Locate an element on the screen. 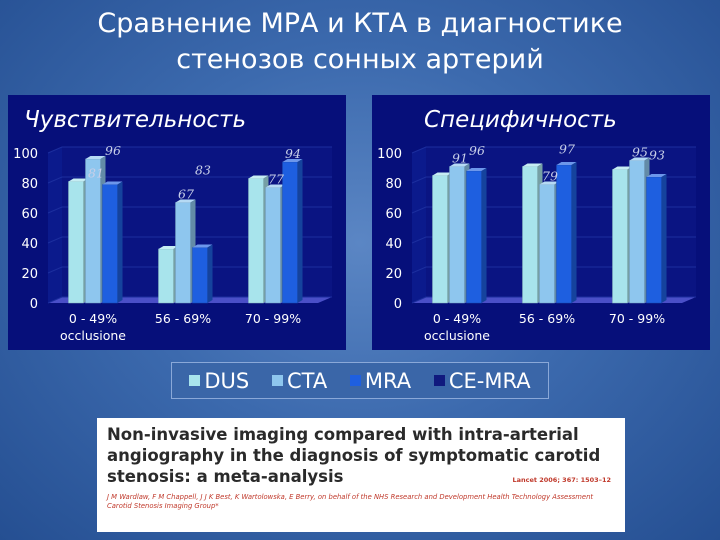 The image size is (720, 540). legend-label-mra: MRA is located at coordinates (388, 380).